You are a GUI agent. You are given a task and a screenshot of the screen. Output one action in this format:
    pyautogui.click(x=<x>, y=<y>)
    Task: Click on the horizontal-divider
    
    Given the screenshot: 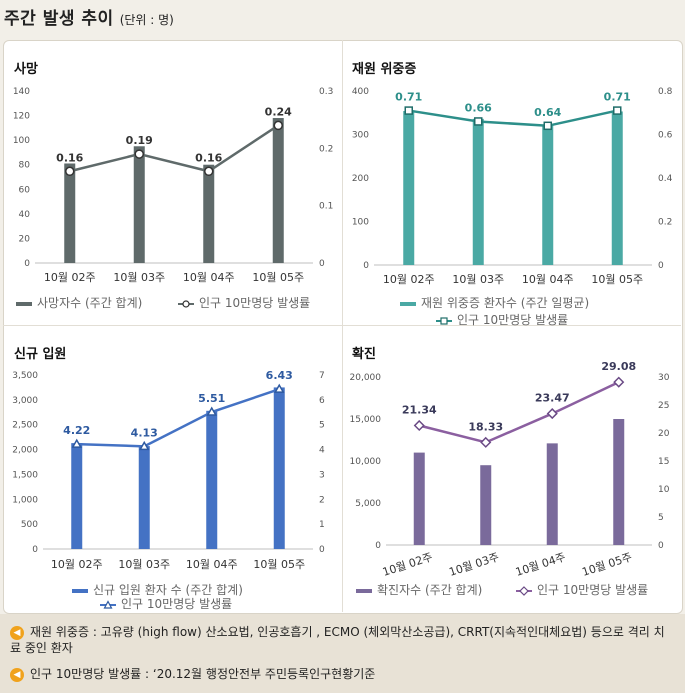 What is the action you would take?
    pyautogui.click(x=342, y=325)
    